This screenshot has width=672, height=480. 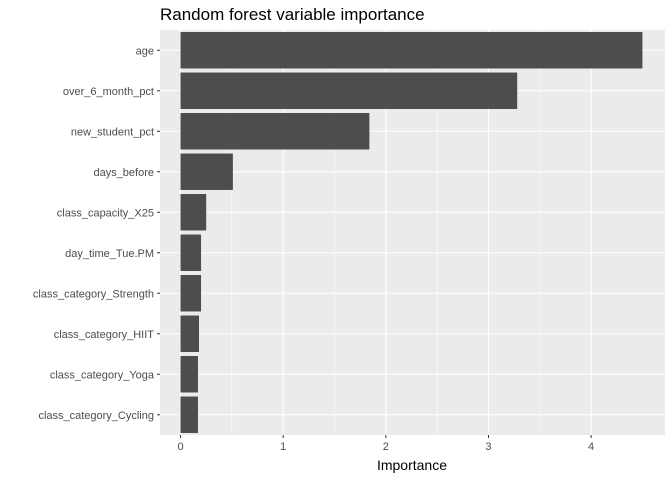 What do you see at coordinates (189, 414) in the screenshot?
I see `bar-class_category_Cycling` at bounding box center [189, 414].